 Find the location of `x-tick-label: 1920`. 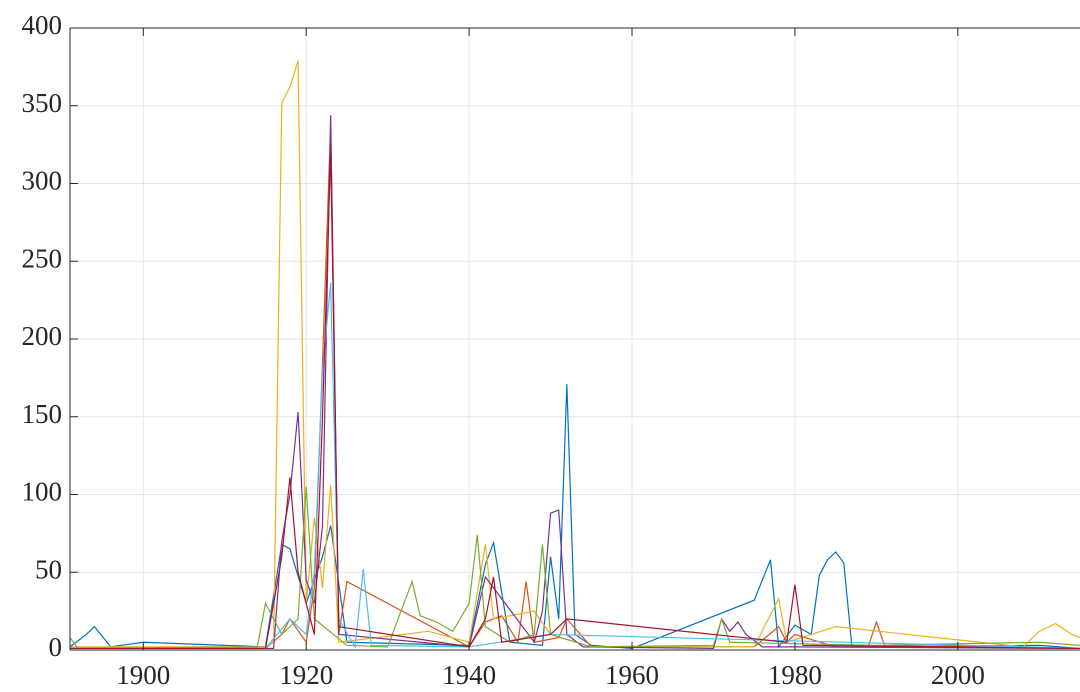

x-tick-label: 1920 is located at coordinates (306, 675).